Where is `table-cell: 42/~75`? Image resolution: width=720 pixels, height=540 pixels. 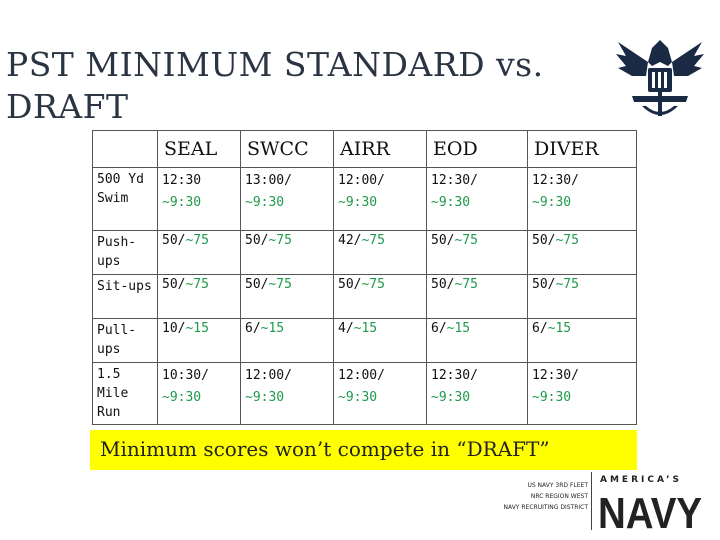
table-cell: 42/~75 is located at coordinates (380, 252).